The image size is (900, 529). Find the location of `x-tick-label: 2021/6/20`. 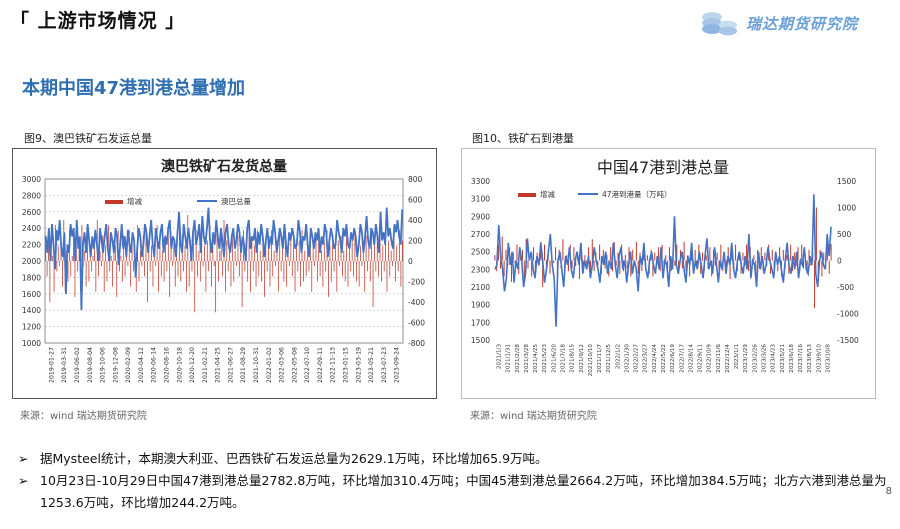

x-tick-label: 2021/6/20 is located at coordinates (554, 358).